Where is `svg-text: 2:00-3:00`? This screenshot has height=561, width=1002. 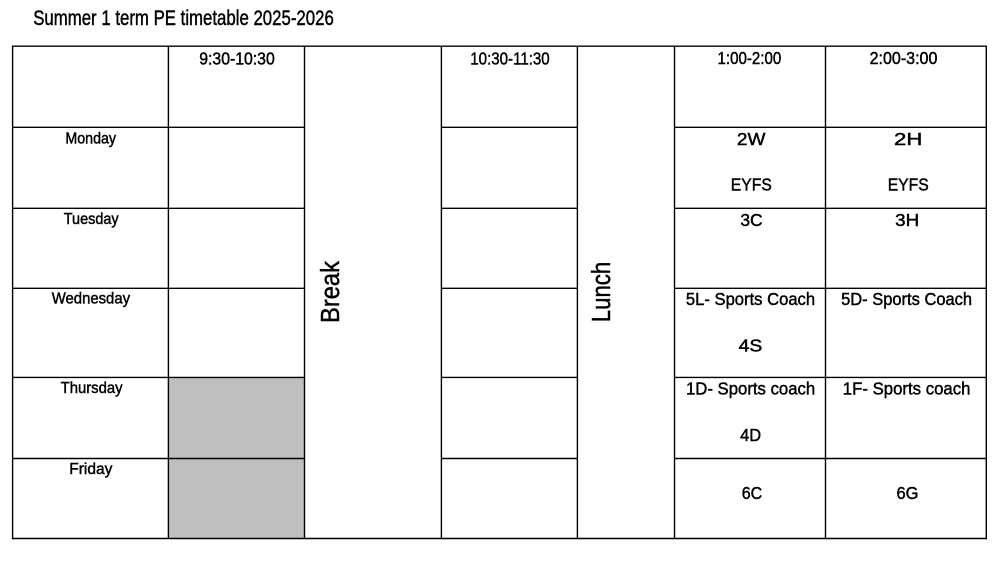 svg-text: 2:00-3:00 is located at coordinates (904, 58).